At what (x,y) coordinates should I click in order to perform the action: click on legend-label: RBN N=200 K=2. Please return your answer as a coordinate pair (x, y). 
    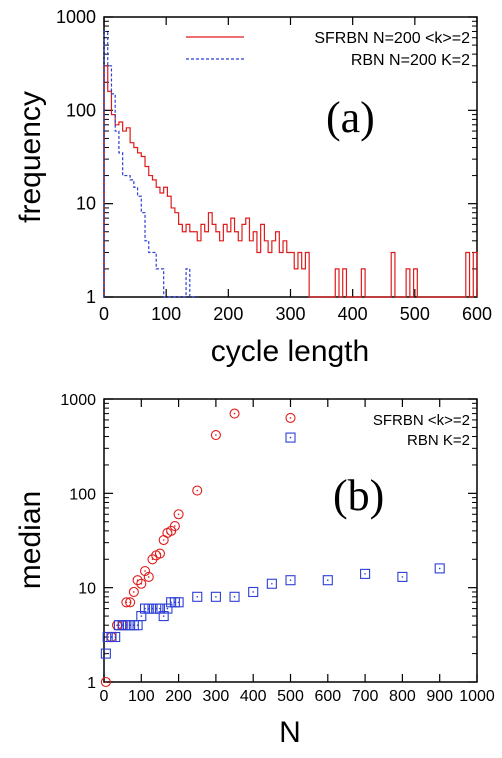
    Looking at the image, I should click on (410, 60).